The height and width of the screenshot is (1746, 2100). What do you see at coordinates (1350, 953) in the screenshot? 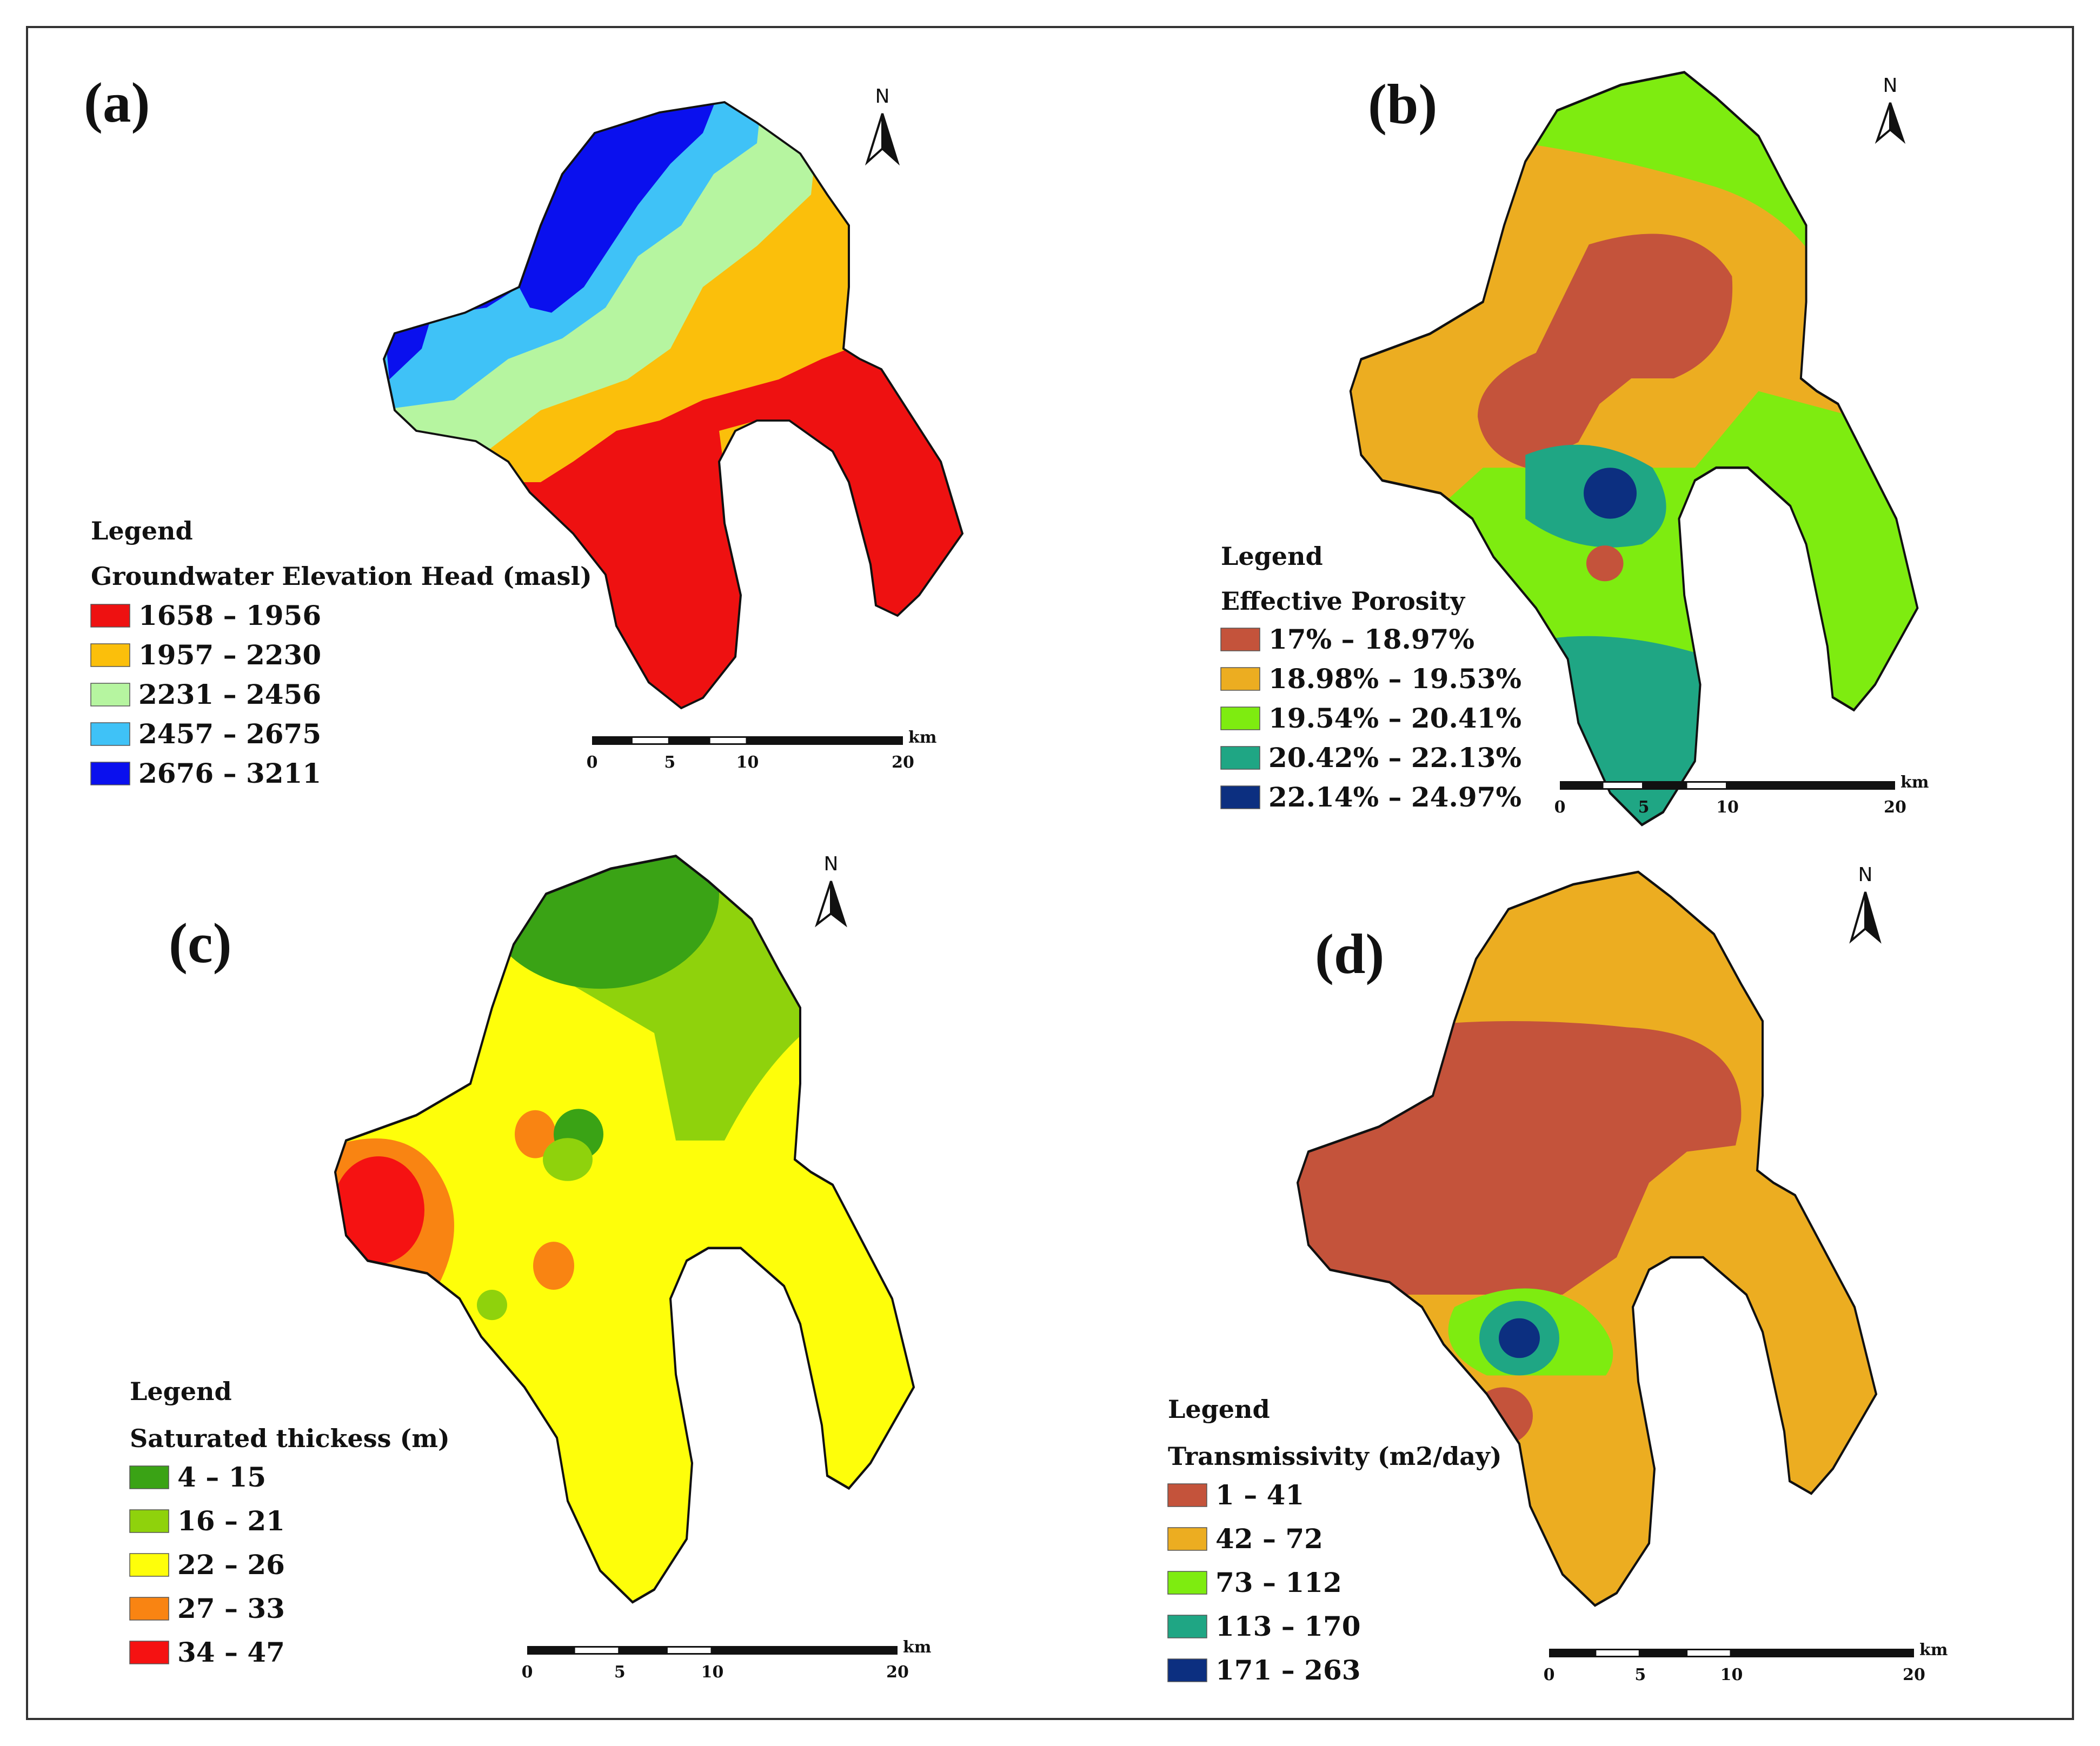
I see `panel-label-d: (d)` at bounding box center [1350, 953].